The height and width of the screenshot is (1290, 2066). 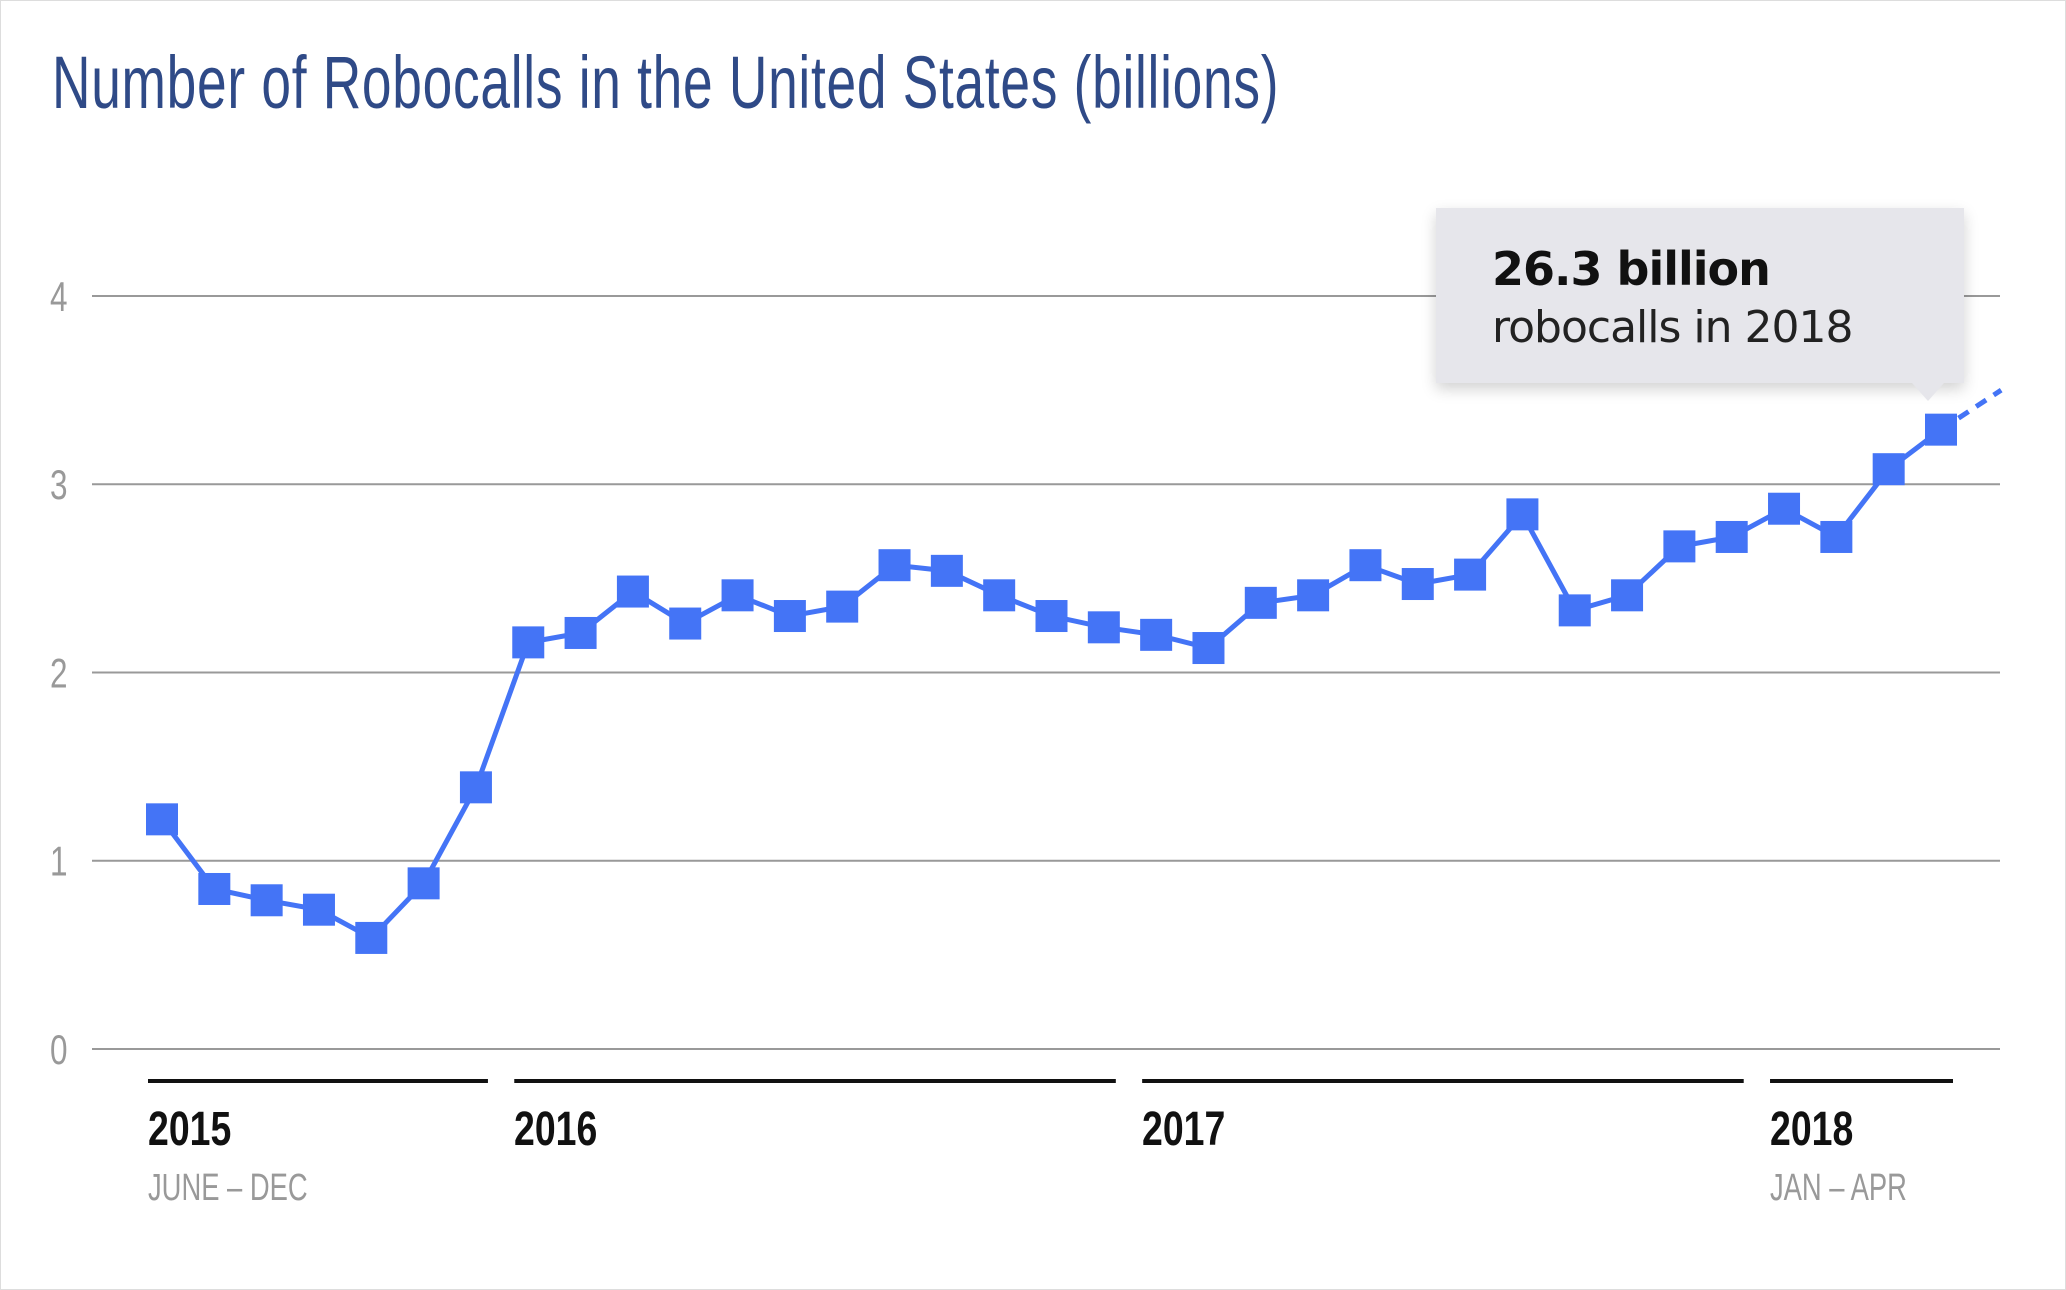 I want to click on year-range-label: JAN – APR, so click(x=1838, y=1188).